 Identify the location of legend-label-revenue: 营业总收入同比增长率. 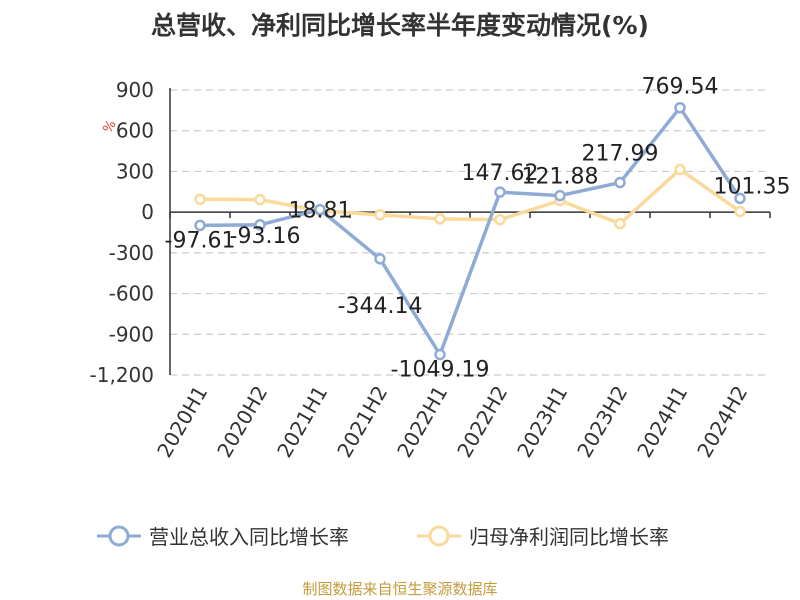
(249, 537).